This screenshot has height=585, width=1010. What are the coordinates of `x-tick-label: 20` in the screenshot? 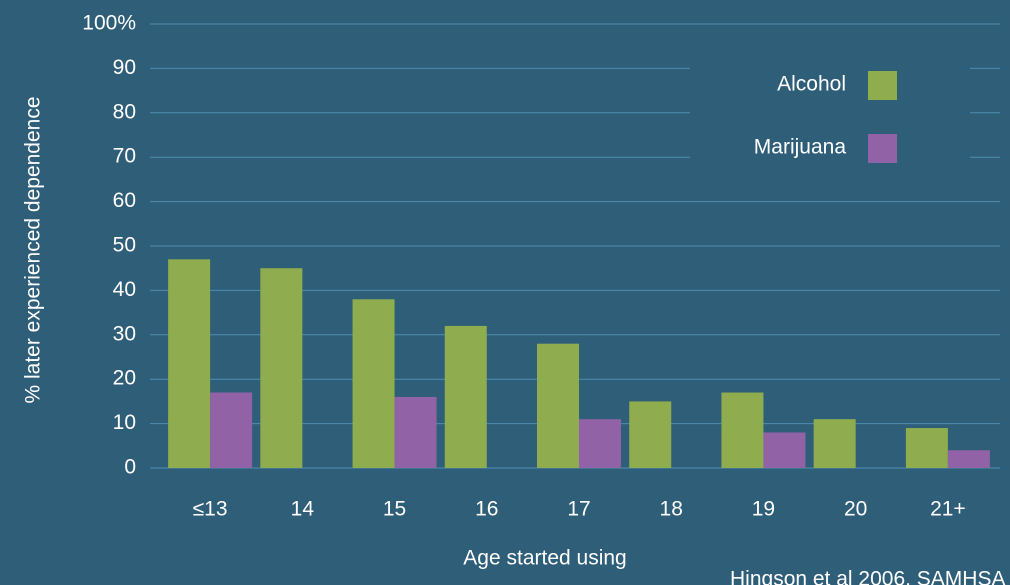 It's located at (855, 509).